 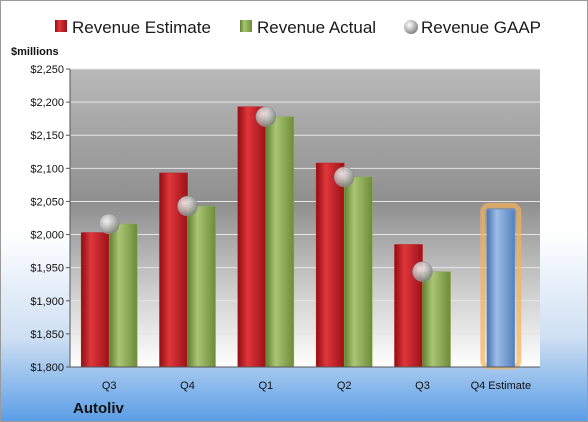 What do you see at coordinates (47, 136) in the screenshot?
I see `y-tick-label: $2,150` at bounding box center [47, 136].